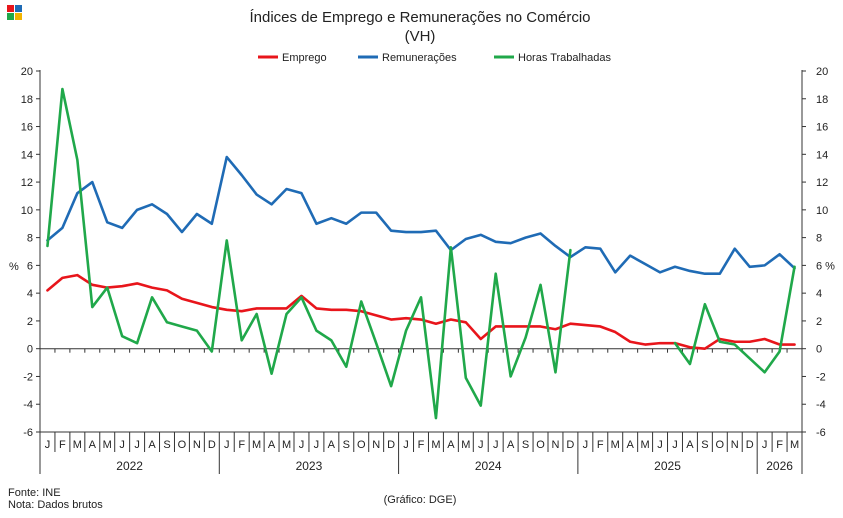 Image resolution: width=843 pixels, height=518 pixels. What do you see at coordinates (30, 294) in the screenshot?
I see `y-tick-label-left: 4` at bounding box center [30, 294].